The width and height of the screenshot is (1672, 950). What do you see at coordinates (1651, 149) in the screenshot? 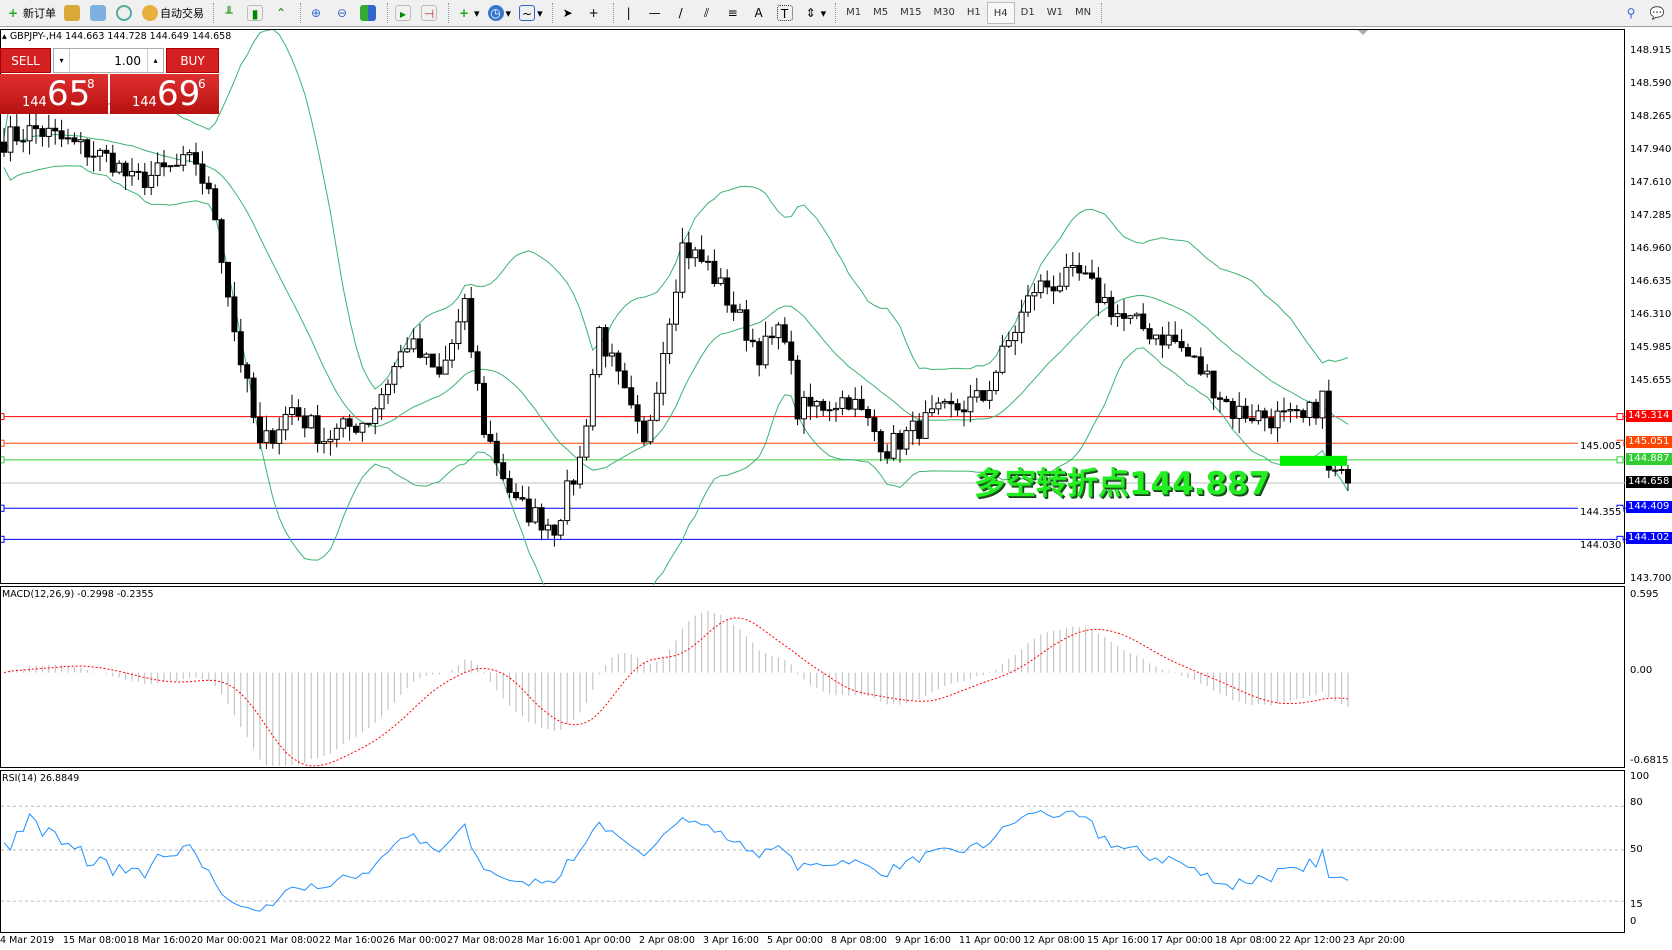
I see `price-axis-label: 147.940` at bounding box center [1651, 149].